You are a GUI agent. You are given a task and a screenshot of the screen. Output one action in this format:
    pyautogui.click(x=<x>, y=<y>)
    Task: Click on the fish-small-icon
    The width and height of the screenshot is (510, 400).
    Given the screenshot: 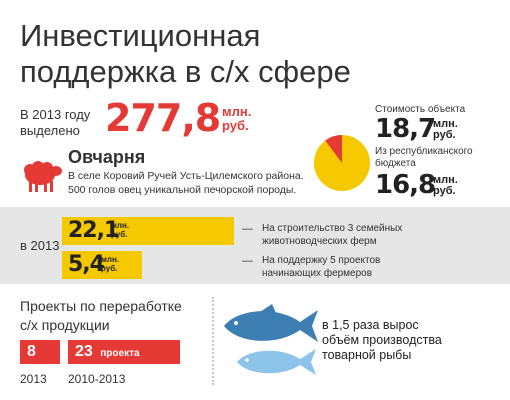 What is the action you would take?
    pyautogui.click(x=276, y=362)
    